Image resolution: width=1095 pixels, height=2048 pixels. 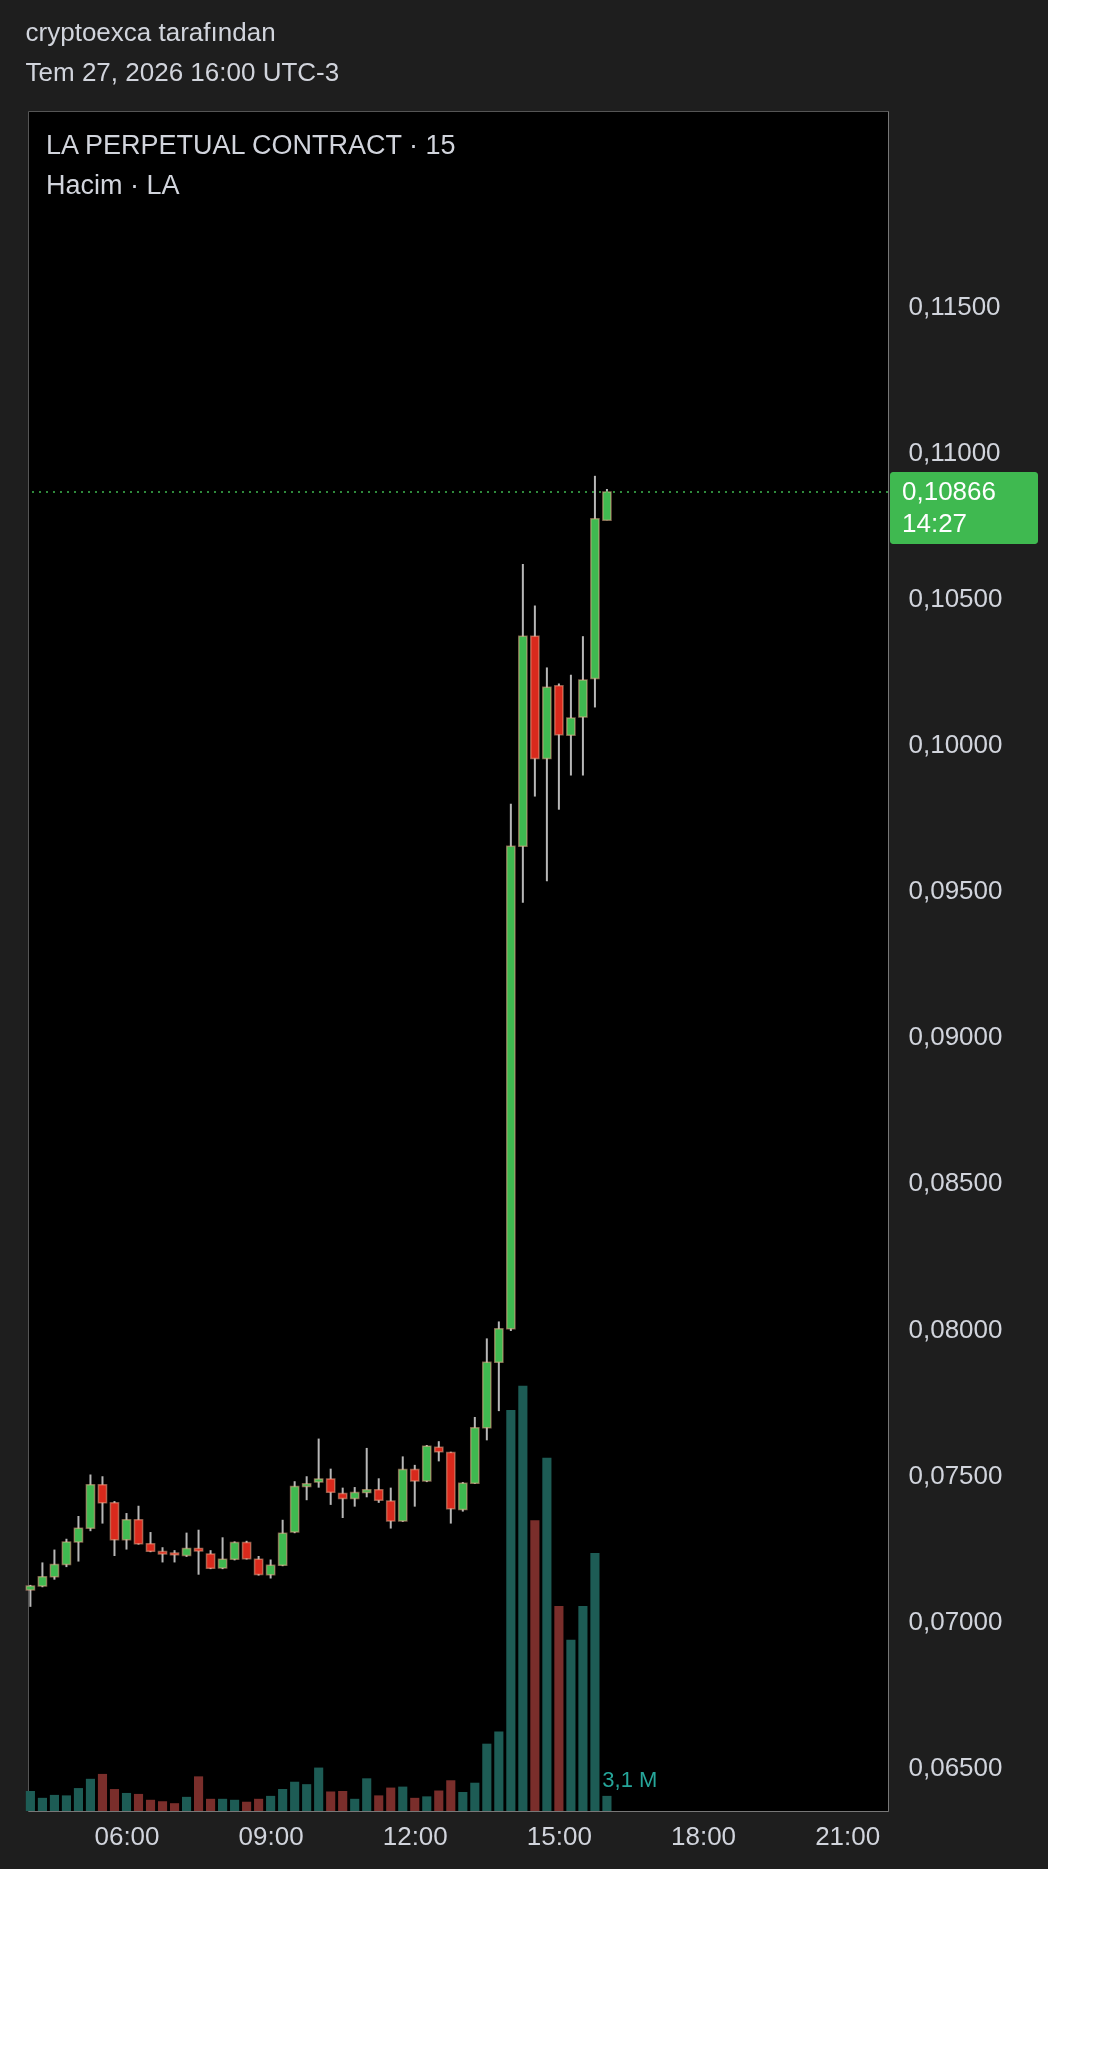 I want to click on x-tick-label: 09:00, so click(x=271, y=1835).